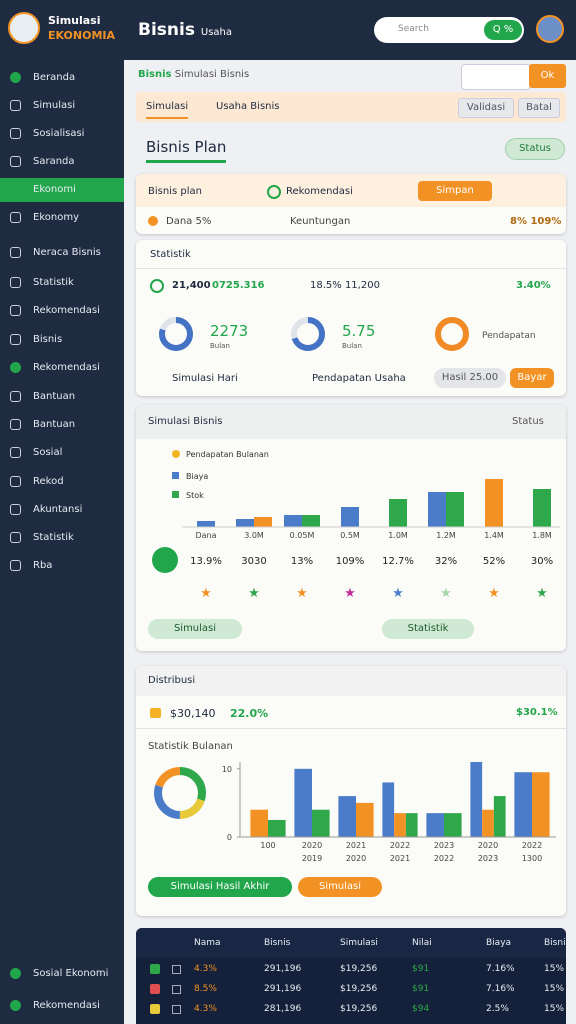  Describe the element at coordinates (205, 1009) in the screenshot. I see `cell: 4.3%` at that location.